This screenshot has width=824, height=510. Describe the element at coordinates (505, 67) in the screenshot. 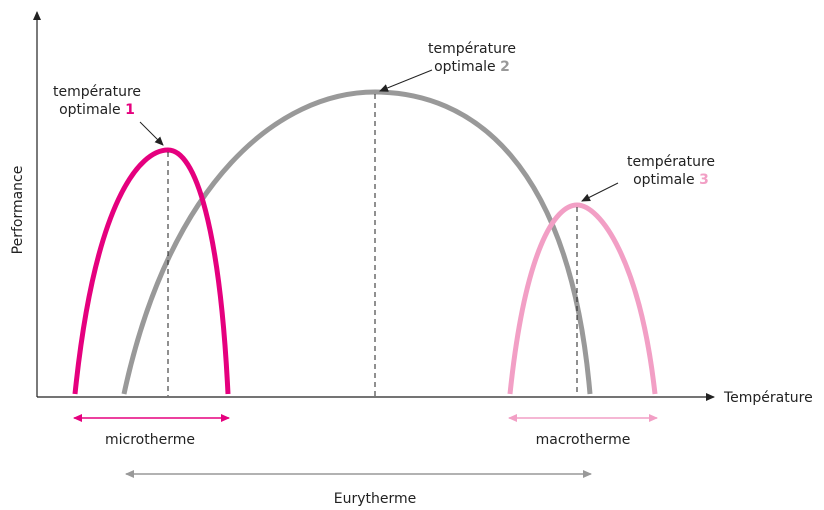

I see `label-part: 2` at that location.